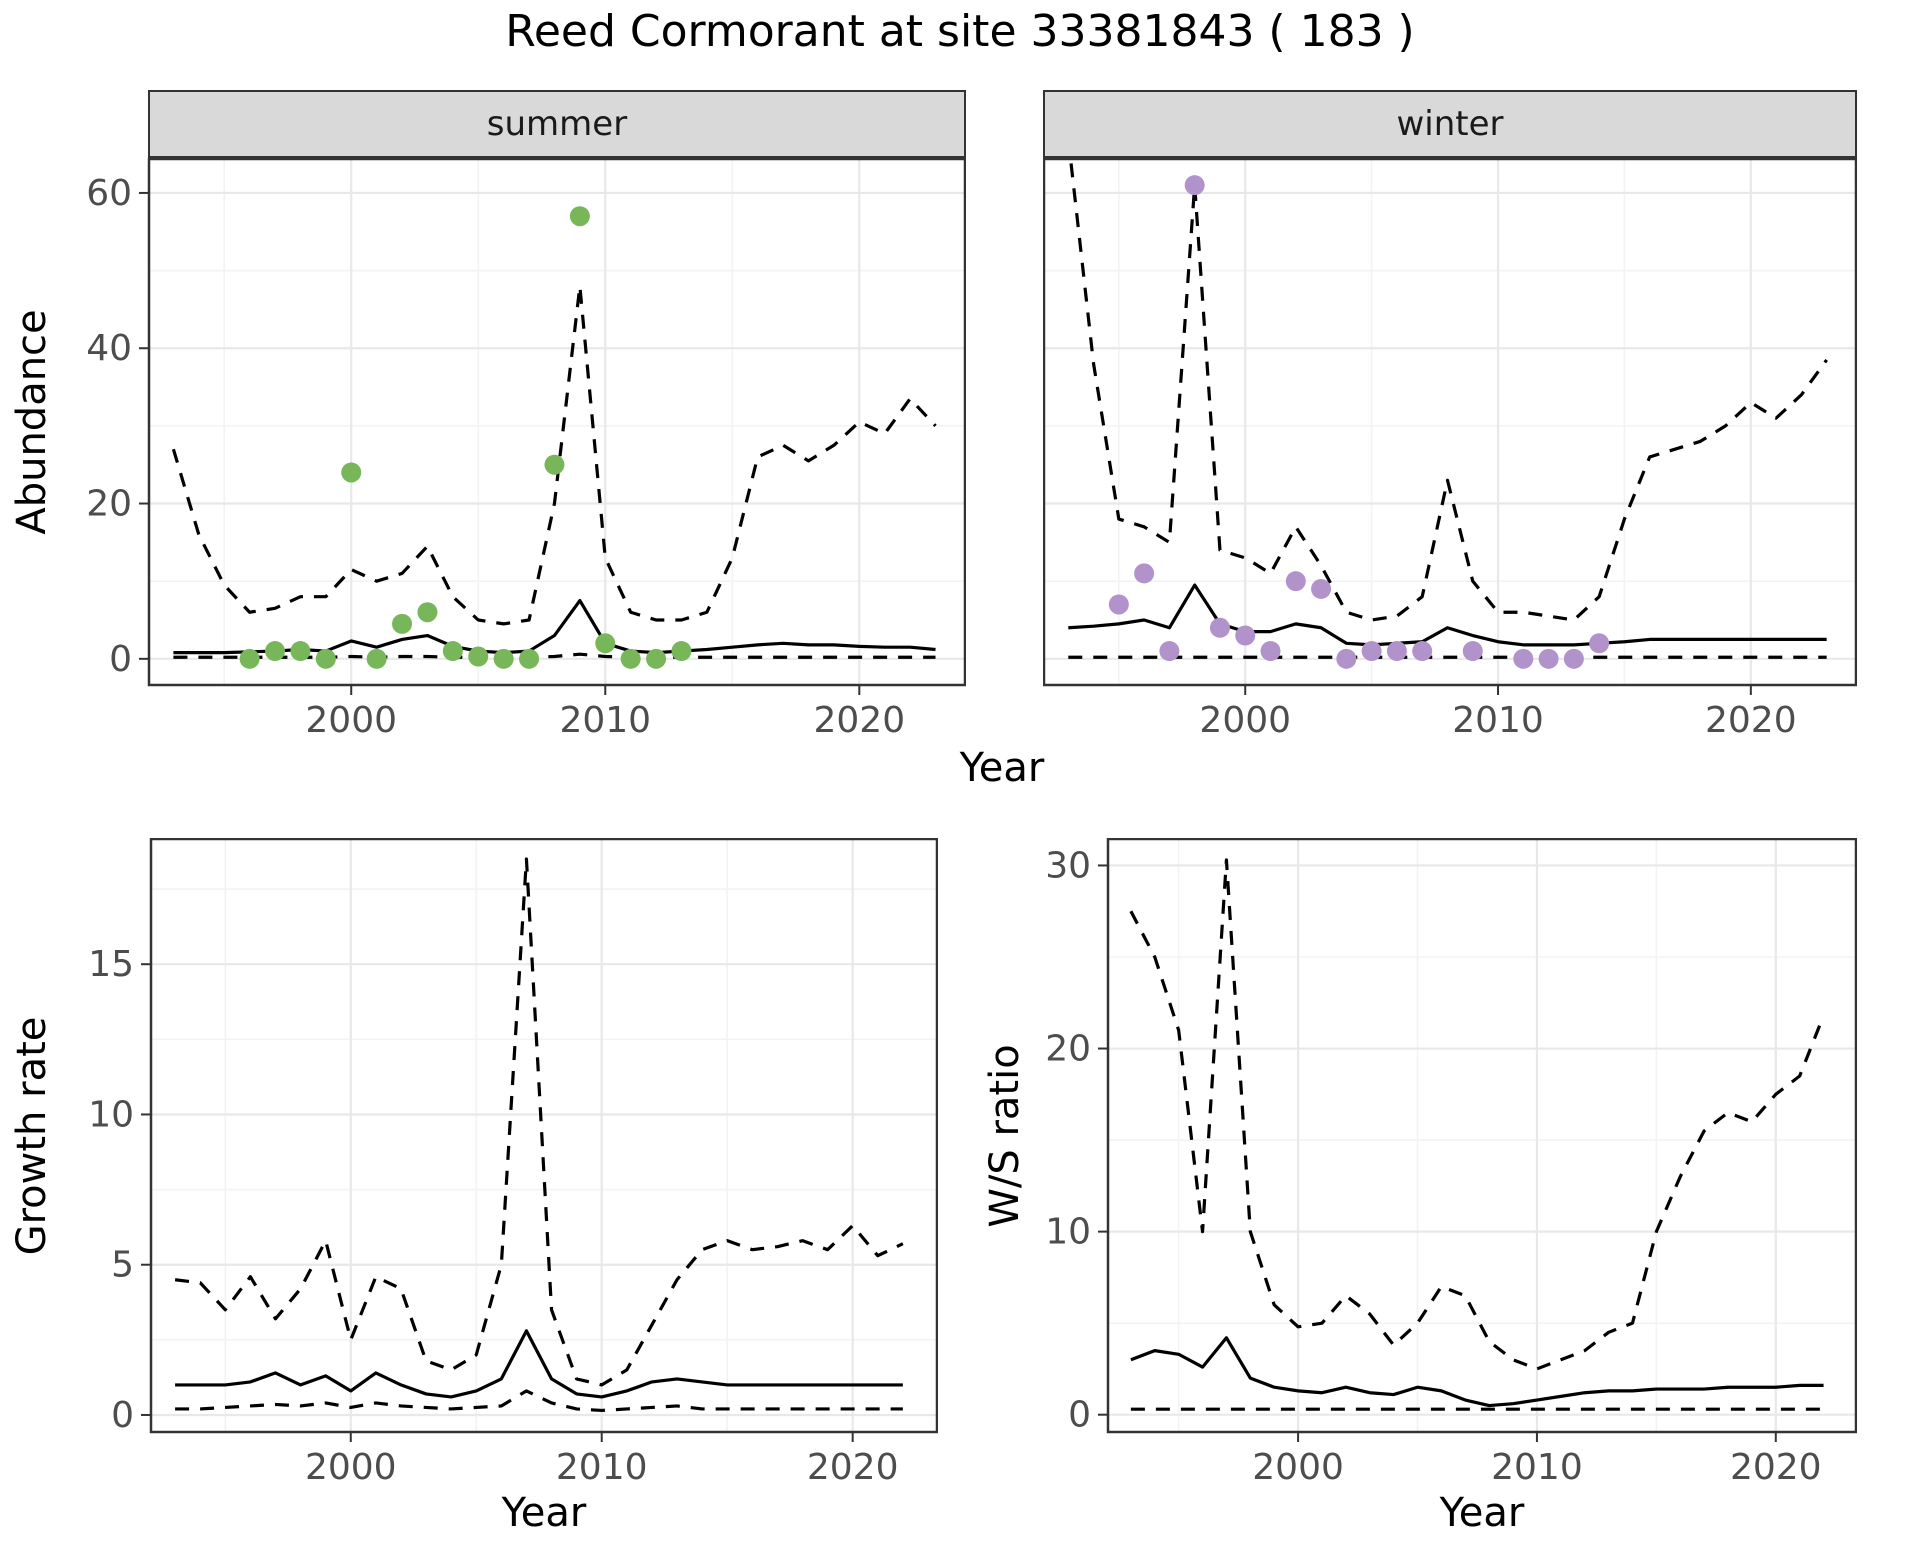 The width and height of the screenshot is (1920, 1560). I want to click on facet-strip-summer-label: summer, so click(557, 124).